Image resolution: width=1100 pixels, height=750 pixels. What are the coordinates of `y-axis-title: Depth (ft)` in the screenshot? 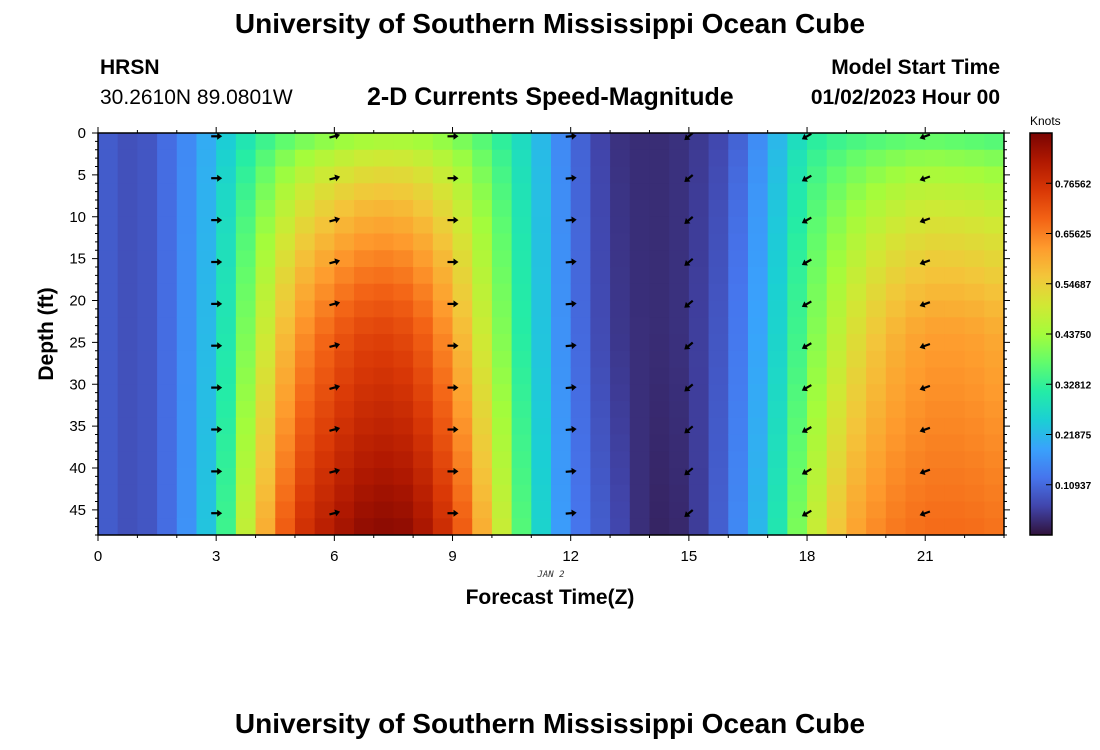 It's located at (46, 333).